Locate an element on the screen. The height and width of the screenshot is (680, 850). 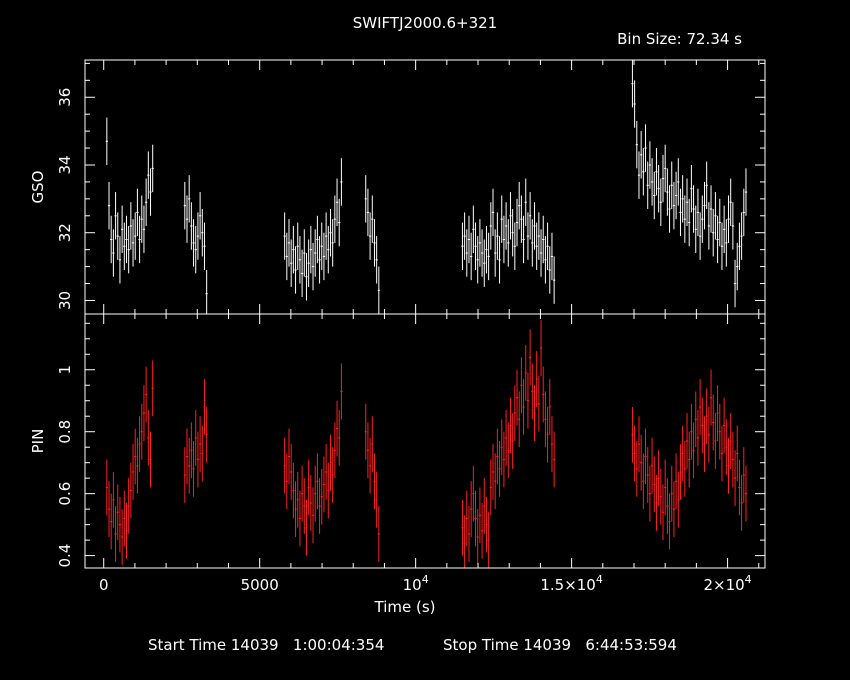
x-tick-label: 0 is located at coordinates (104, 585).